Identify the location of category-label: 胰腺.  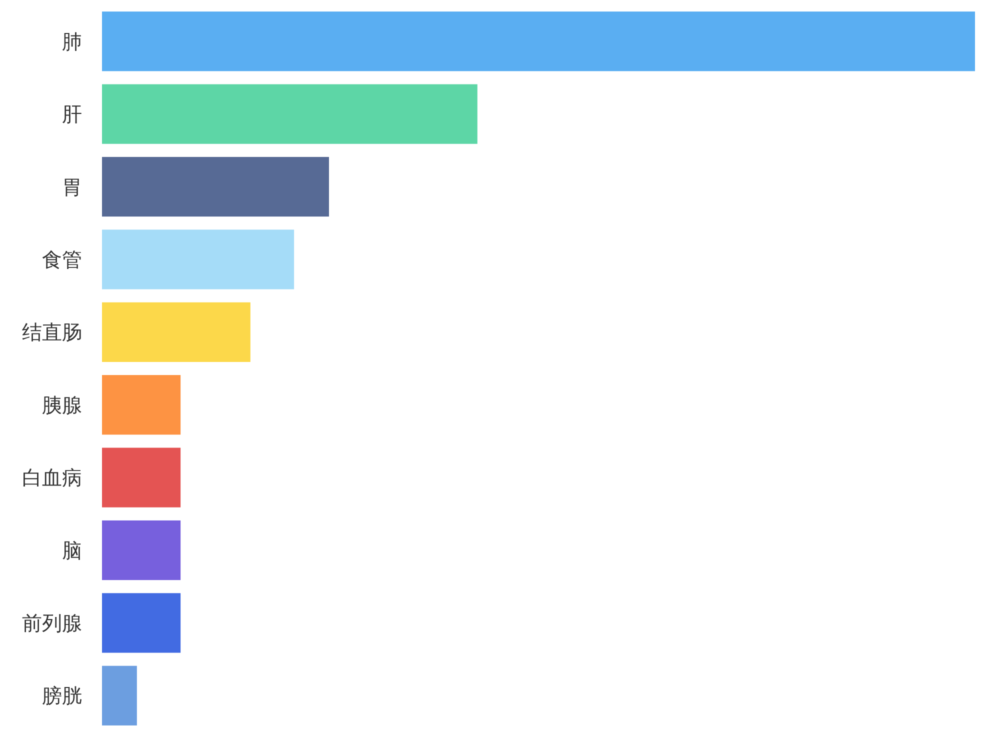
(62, 404).